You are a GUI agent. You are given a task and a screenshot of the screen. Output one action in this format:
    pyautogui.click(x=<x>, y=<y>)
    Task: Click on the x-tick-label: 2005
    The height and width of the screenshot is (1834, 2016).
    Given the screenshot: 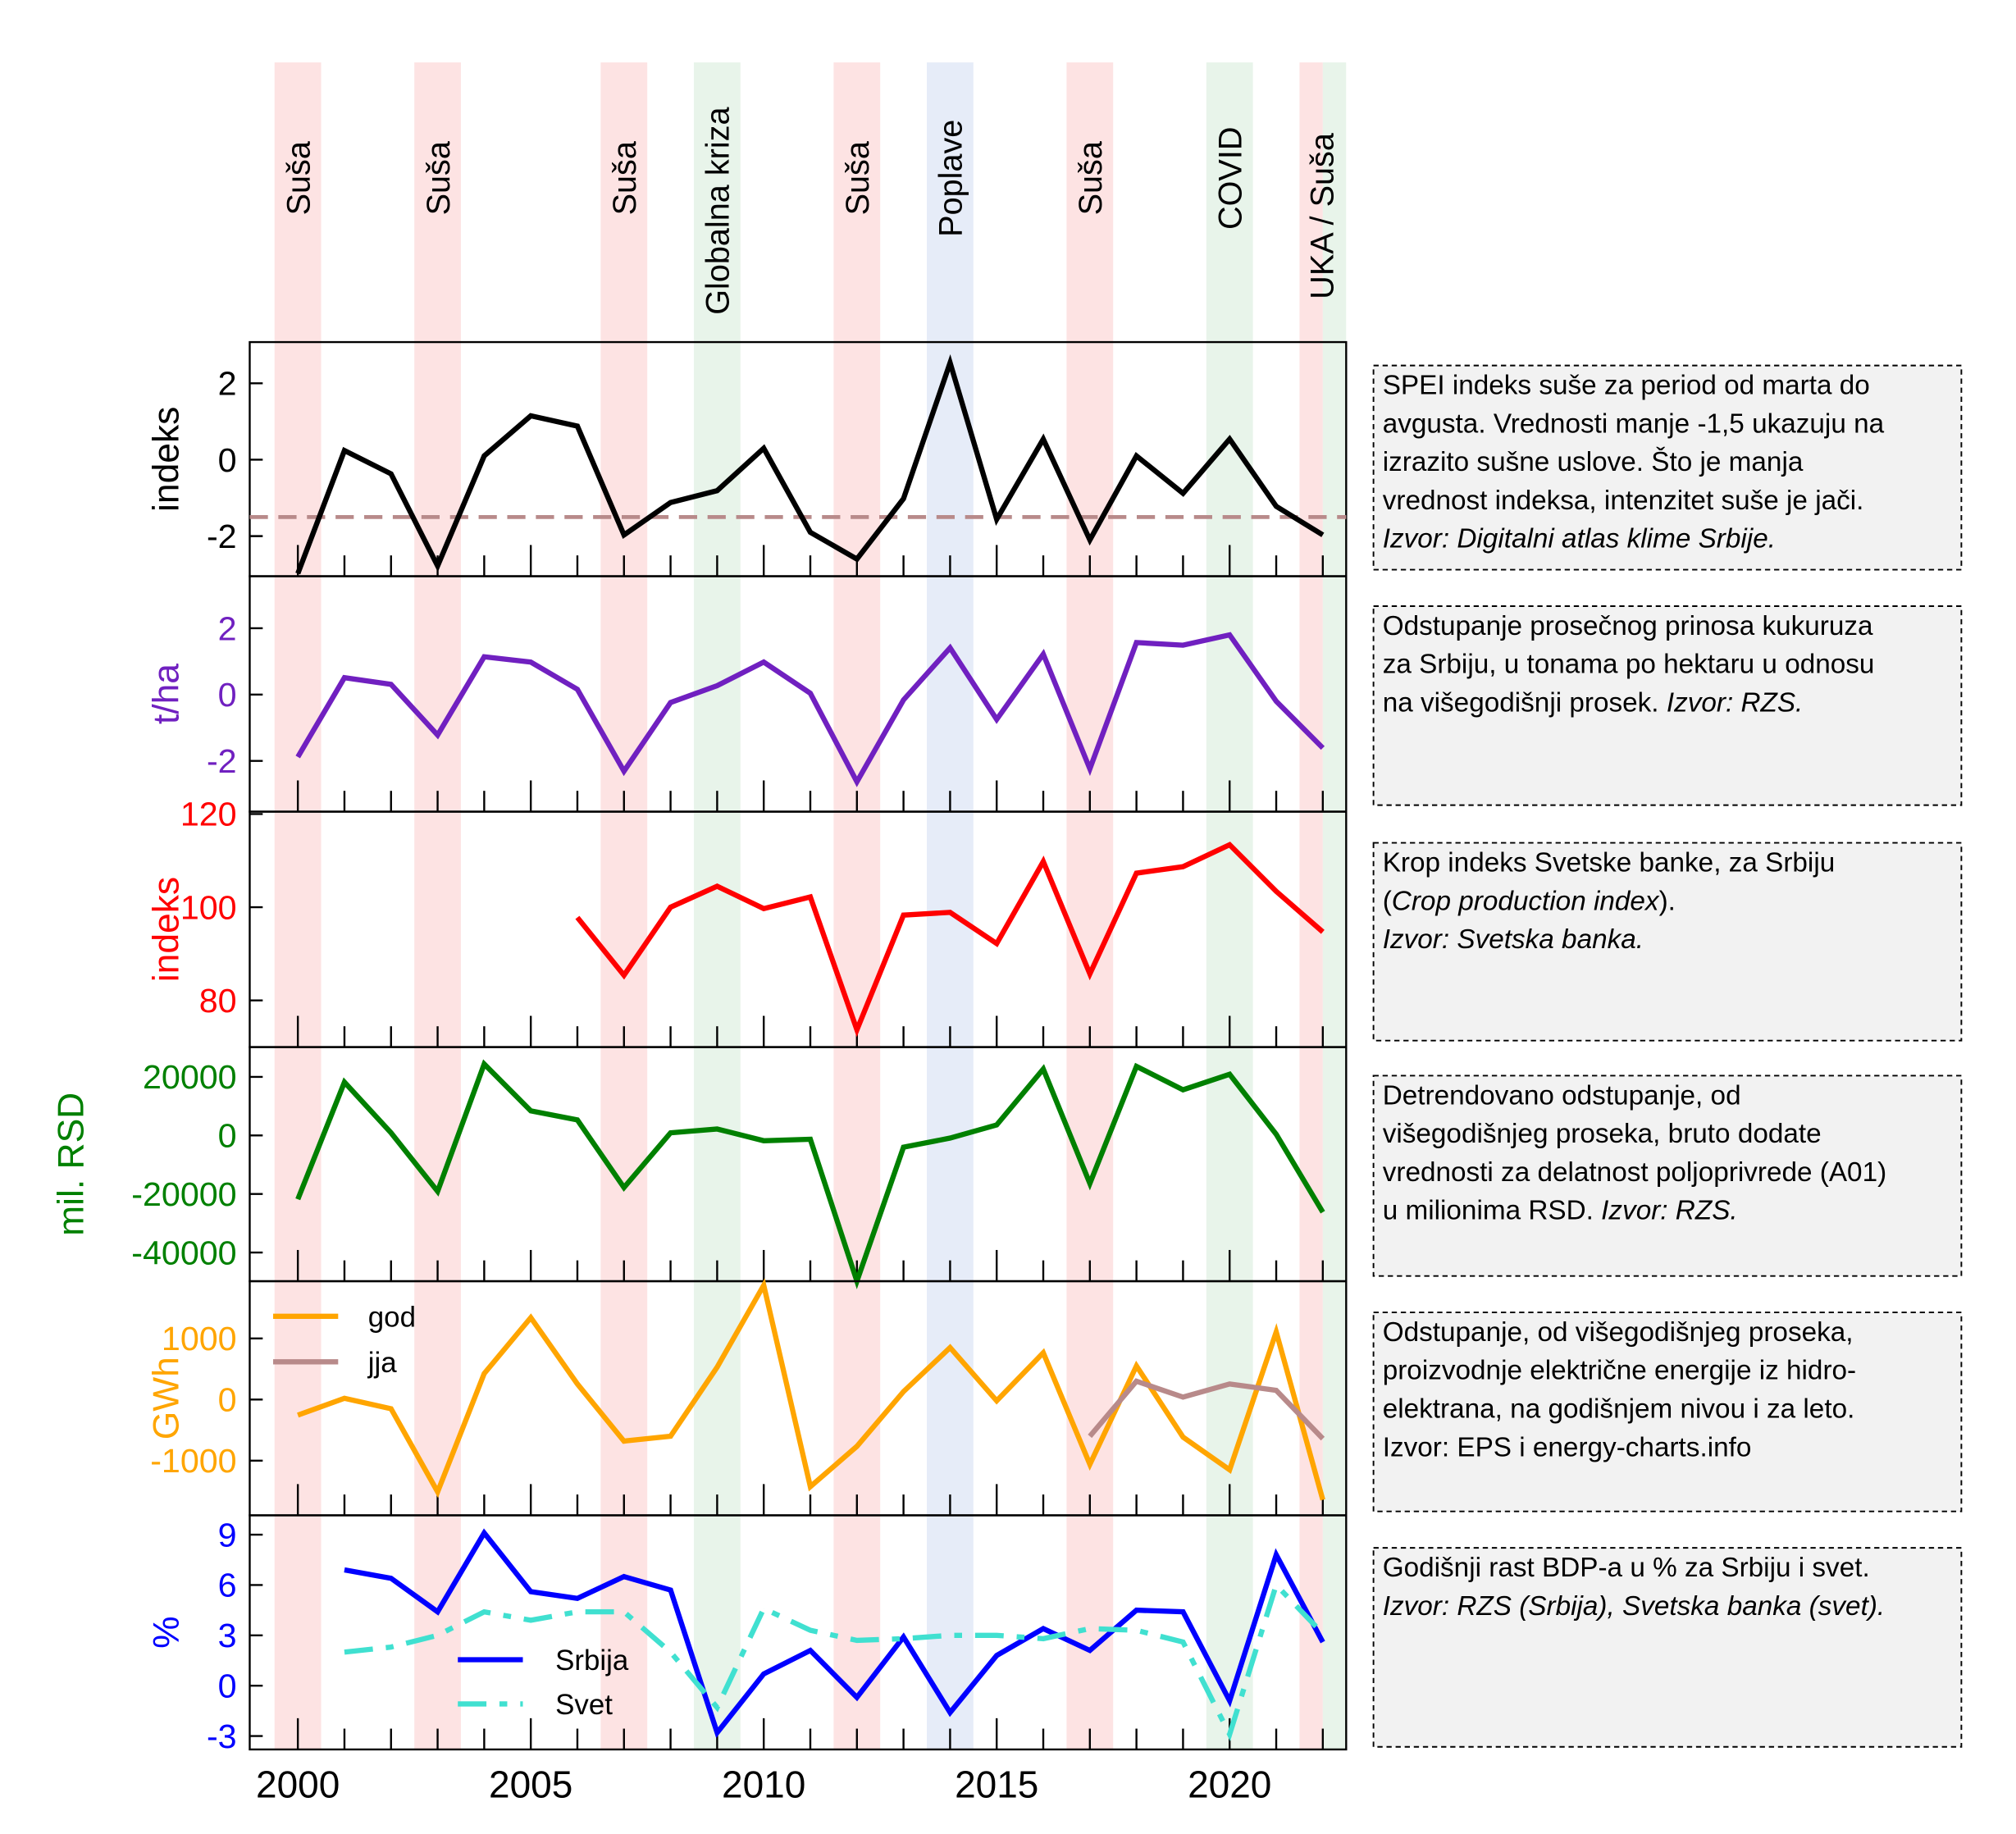 What is the action you would take?
    pyautogui.click(x=530, y=1784)
    